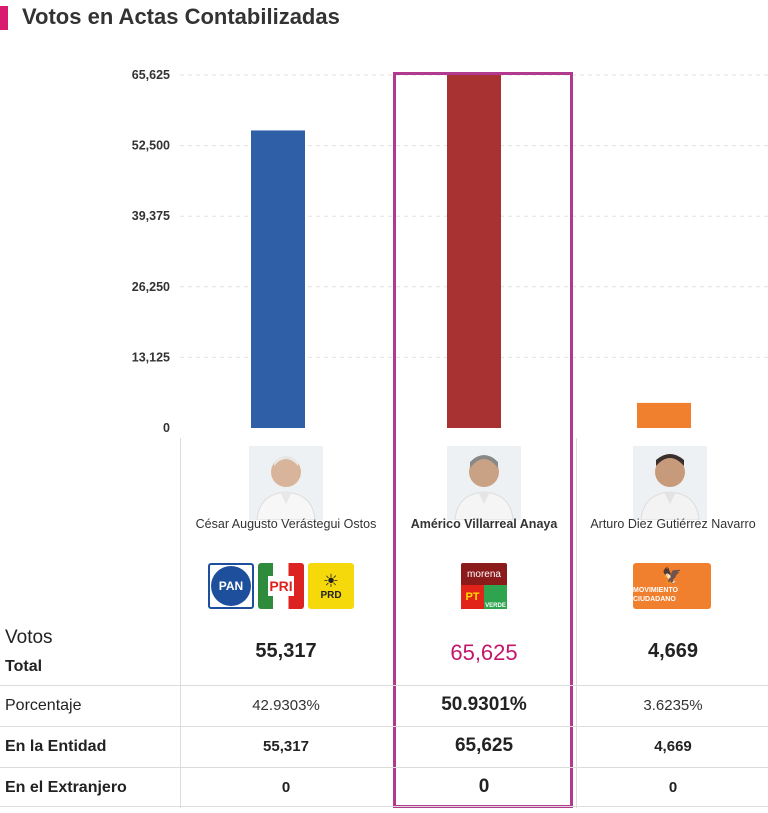  I want to click on votos-total-cell: 65,625, so click(484, 652).